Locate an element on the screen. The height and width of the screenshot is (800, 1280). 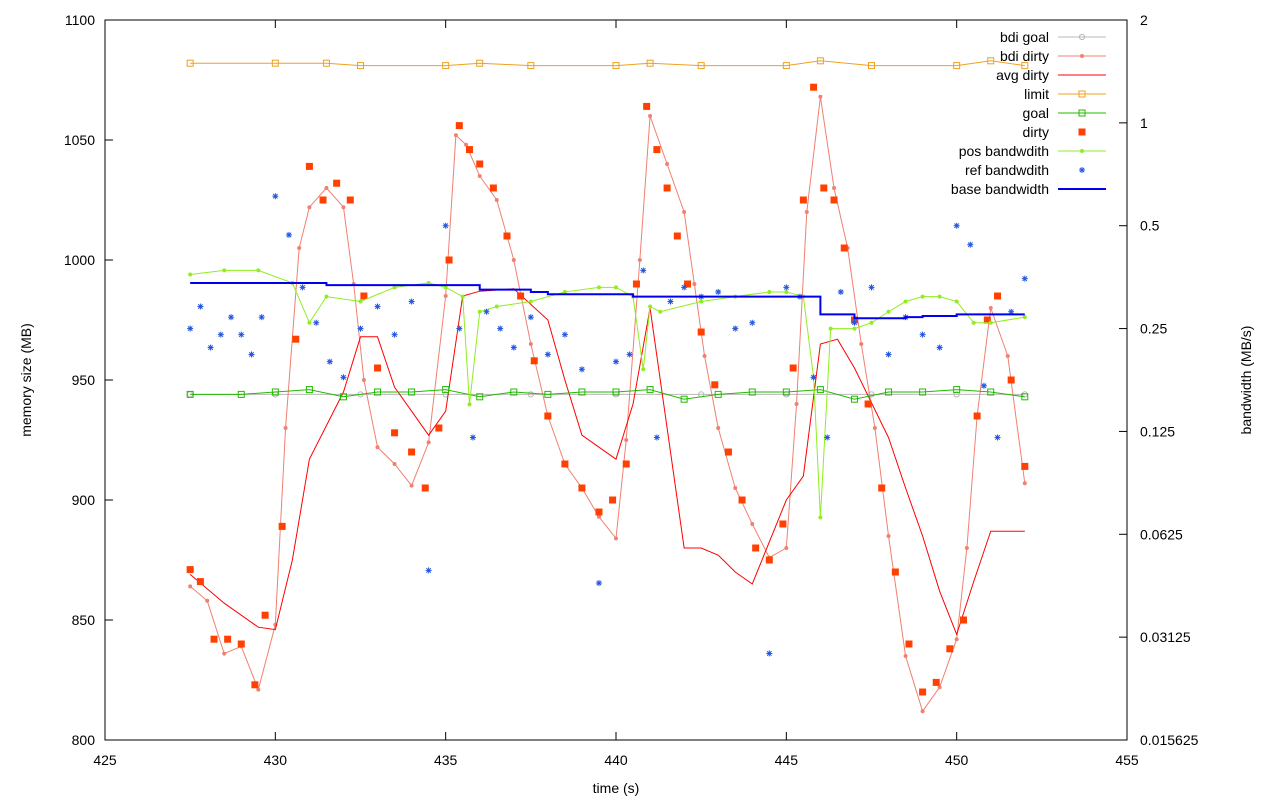
legend-marker-dirty is located at coordinates (1082, 132).